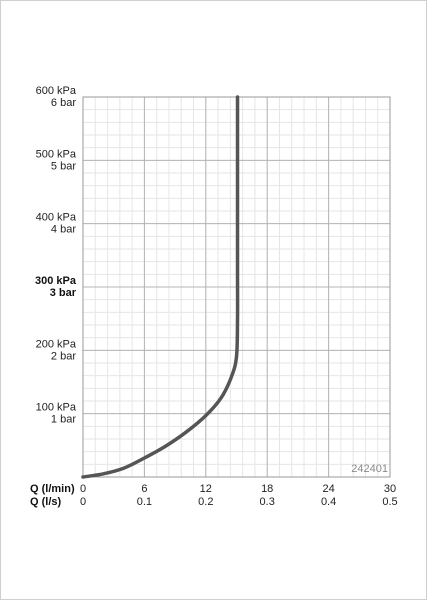 This screenshot has height=600, width=427. Describe the element at coordinates (63, 420) in the screenshot. I see `y-tick-label-bar: 1 bar` at that location.